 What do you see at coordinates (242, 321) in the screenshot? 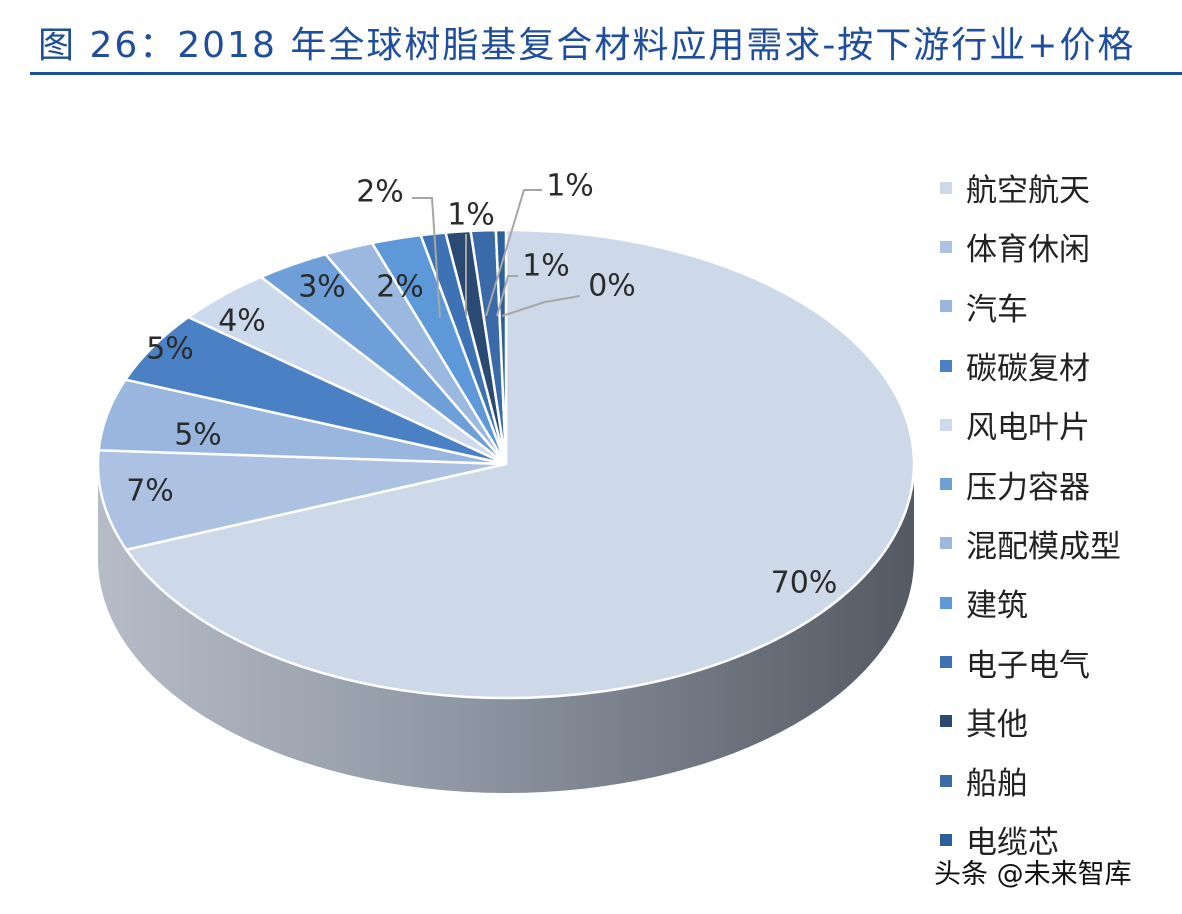
I see `data-label-5: 4%` at bounding box center [242, 321].